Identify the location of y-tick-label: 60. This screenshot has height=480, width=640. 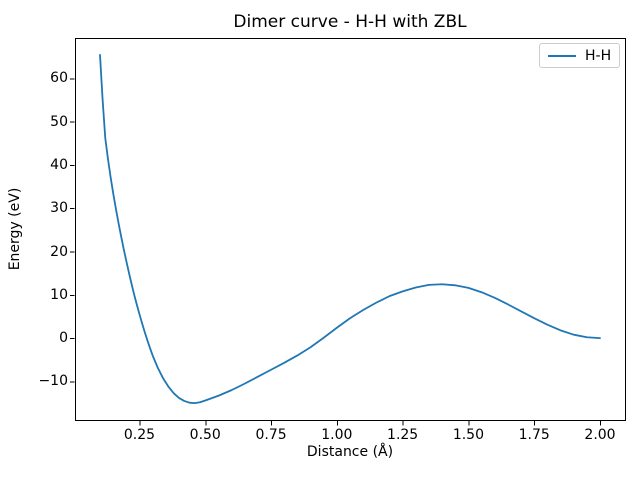
(59, 78).